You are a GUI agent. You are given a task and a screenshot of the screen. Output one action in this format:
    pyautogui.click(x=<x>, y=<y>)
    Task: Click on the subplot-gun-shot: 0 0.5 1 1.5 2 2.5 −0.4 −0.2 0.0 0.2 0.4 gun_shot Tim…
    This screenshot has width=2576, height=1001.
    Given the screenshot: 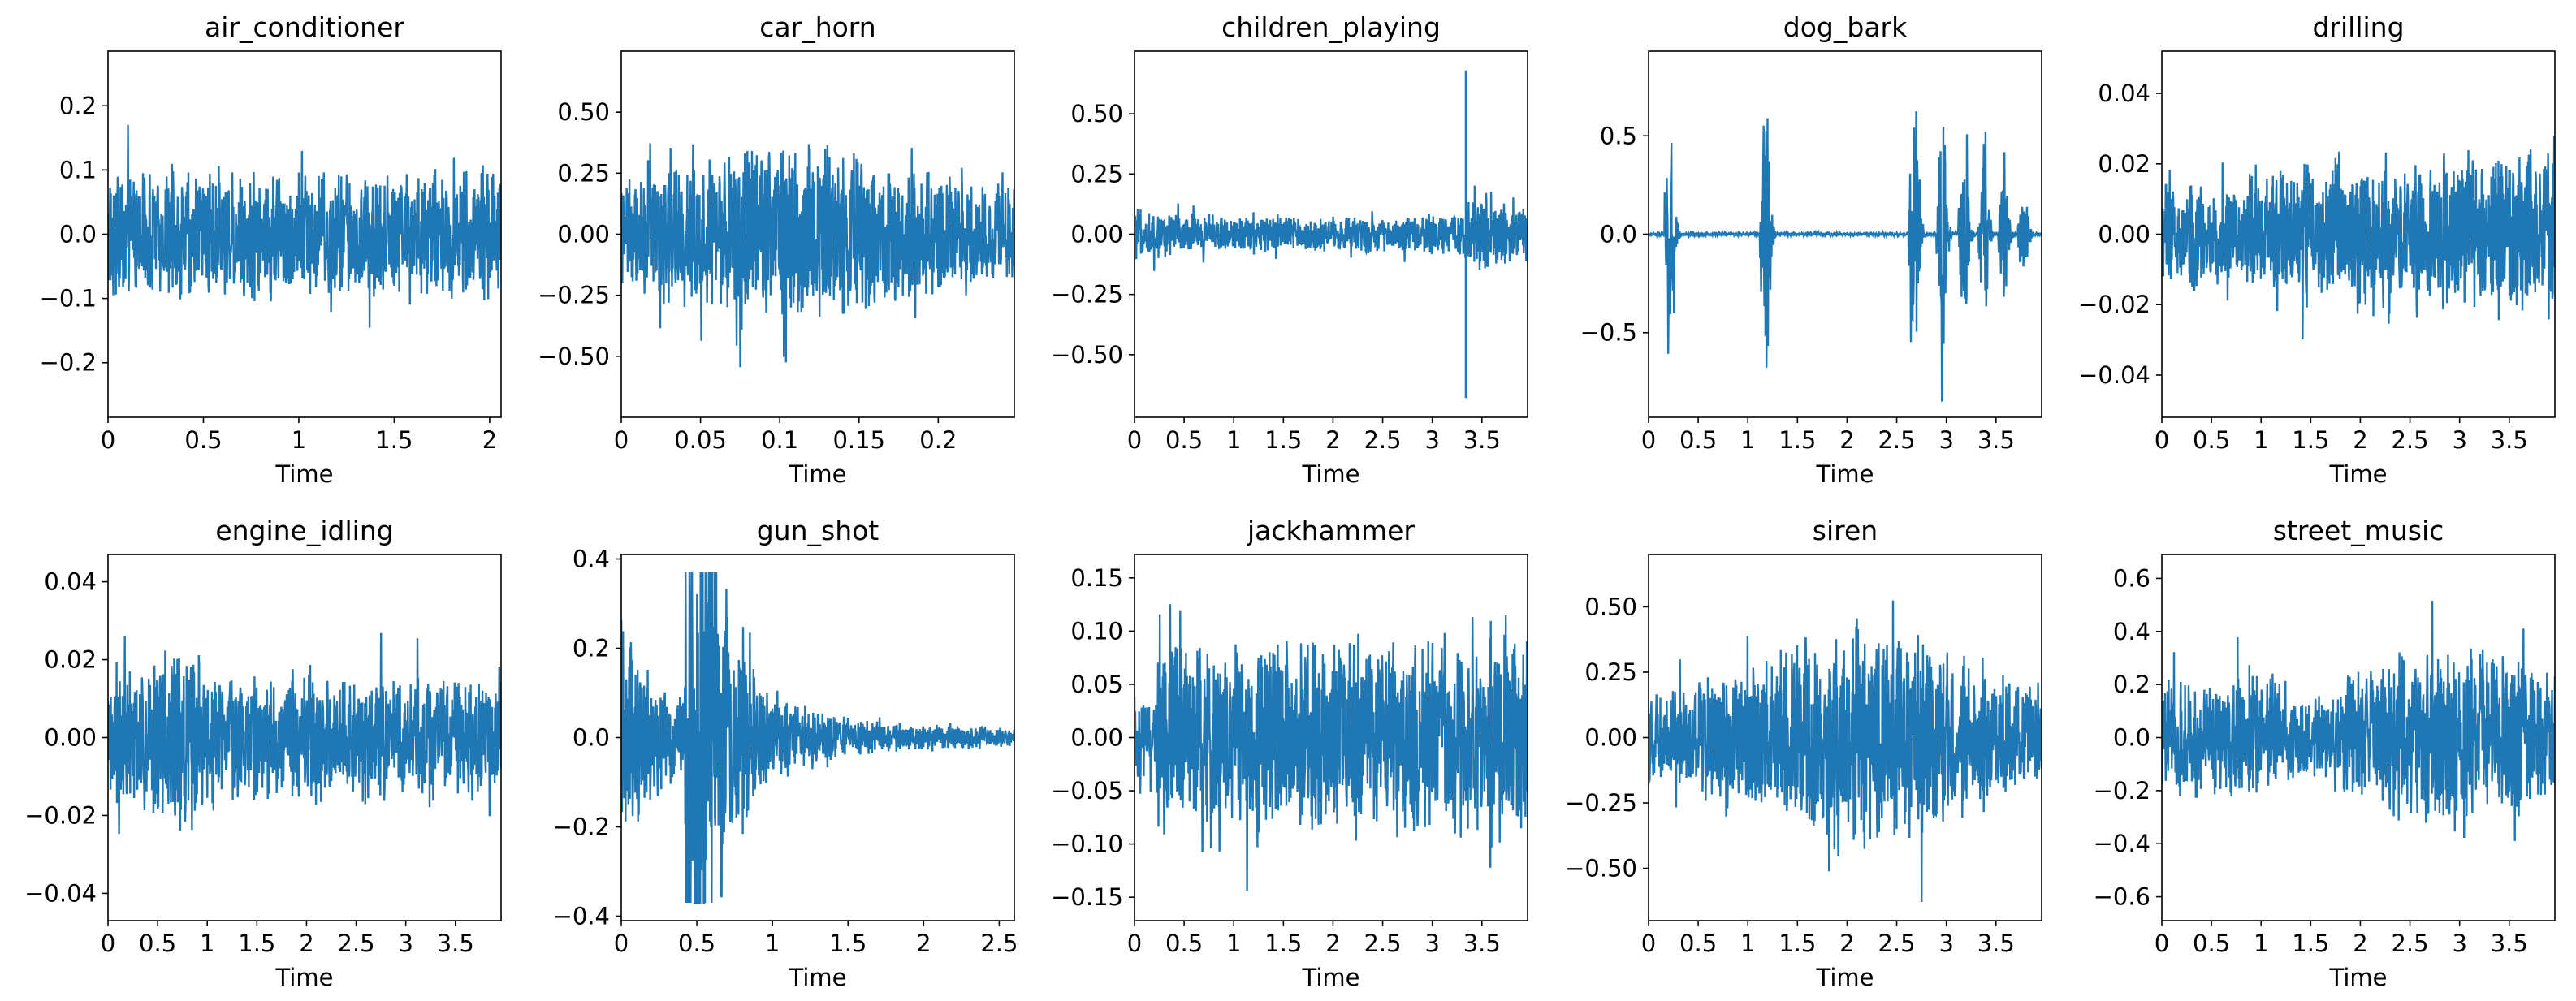 What is the action you would take?
    pyautogui.click(x=786, y=753)
    